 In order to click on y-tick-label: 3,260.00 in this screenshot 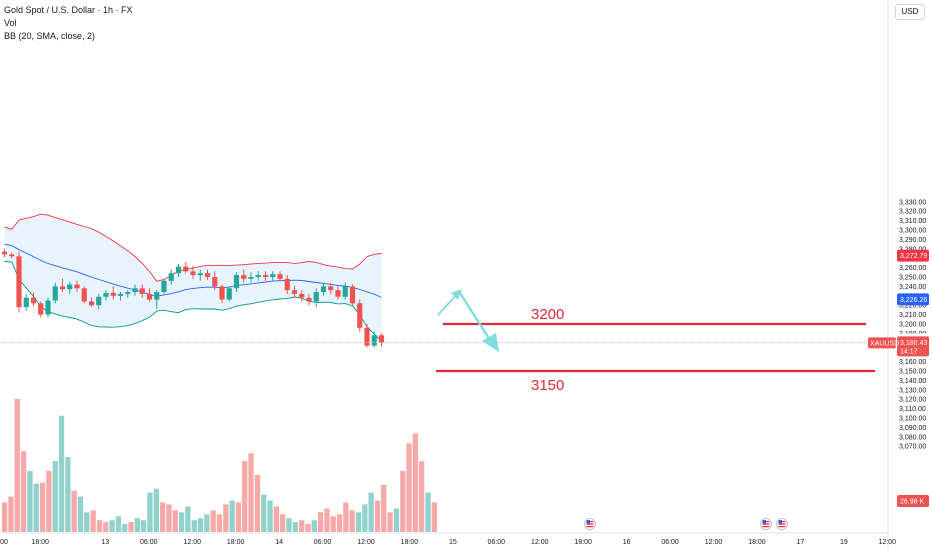, I will do `click(912, 268)`.